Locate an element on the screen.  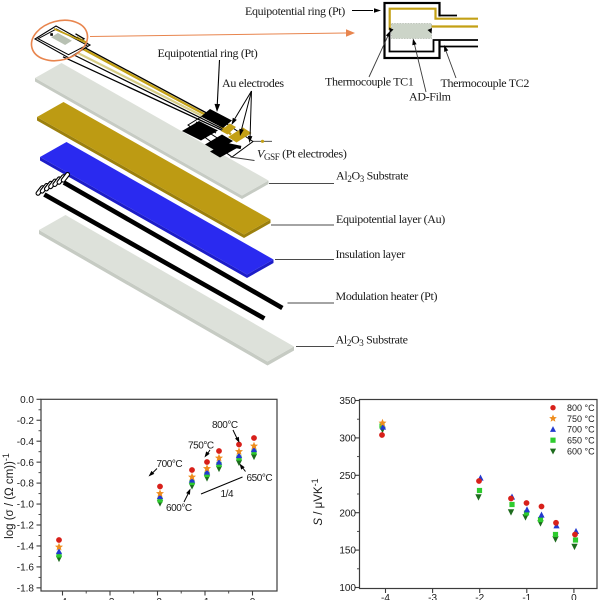
svg-text: 750°C is located at coordinates (201, 446).